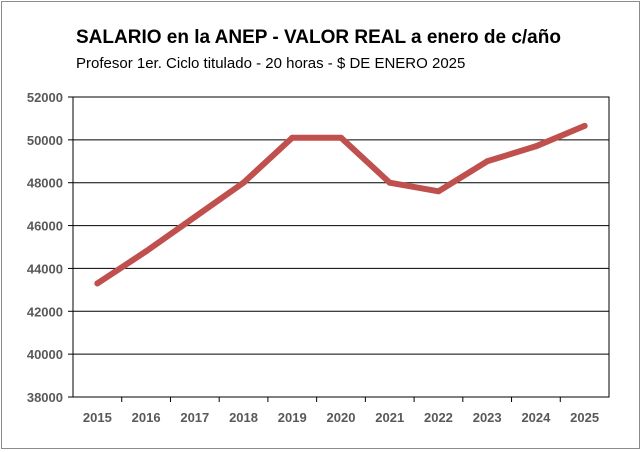 Image resolution: width=643 pixels, height=452 pixels. Describe the element at coordinates (45, 140) in the screenshot. I see `y-tick-label: 50000` at that location.